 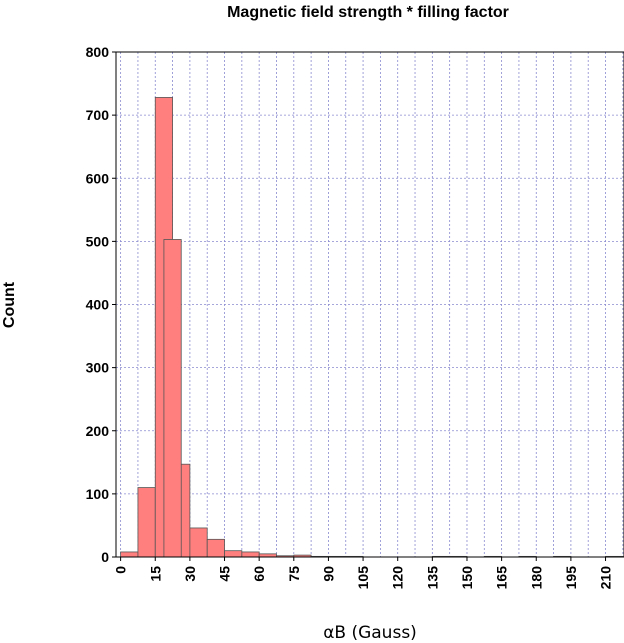 I want to click on y-tick-label: 500, so click(x=98, y=241).